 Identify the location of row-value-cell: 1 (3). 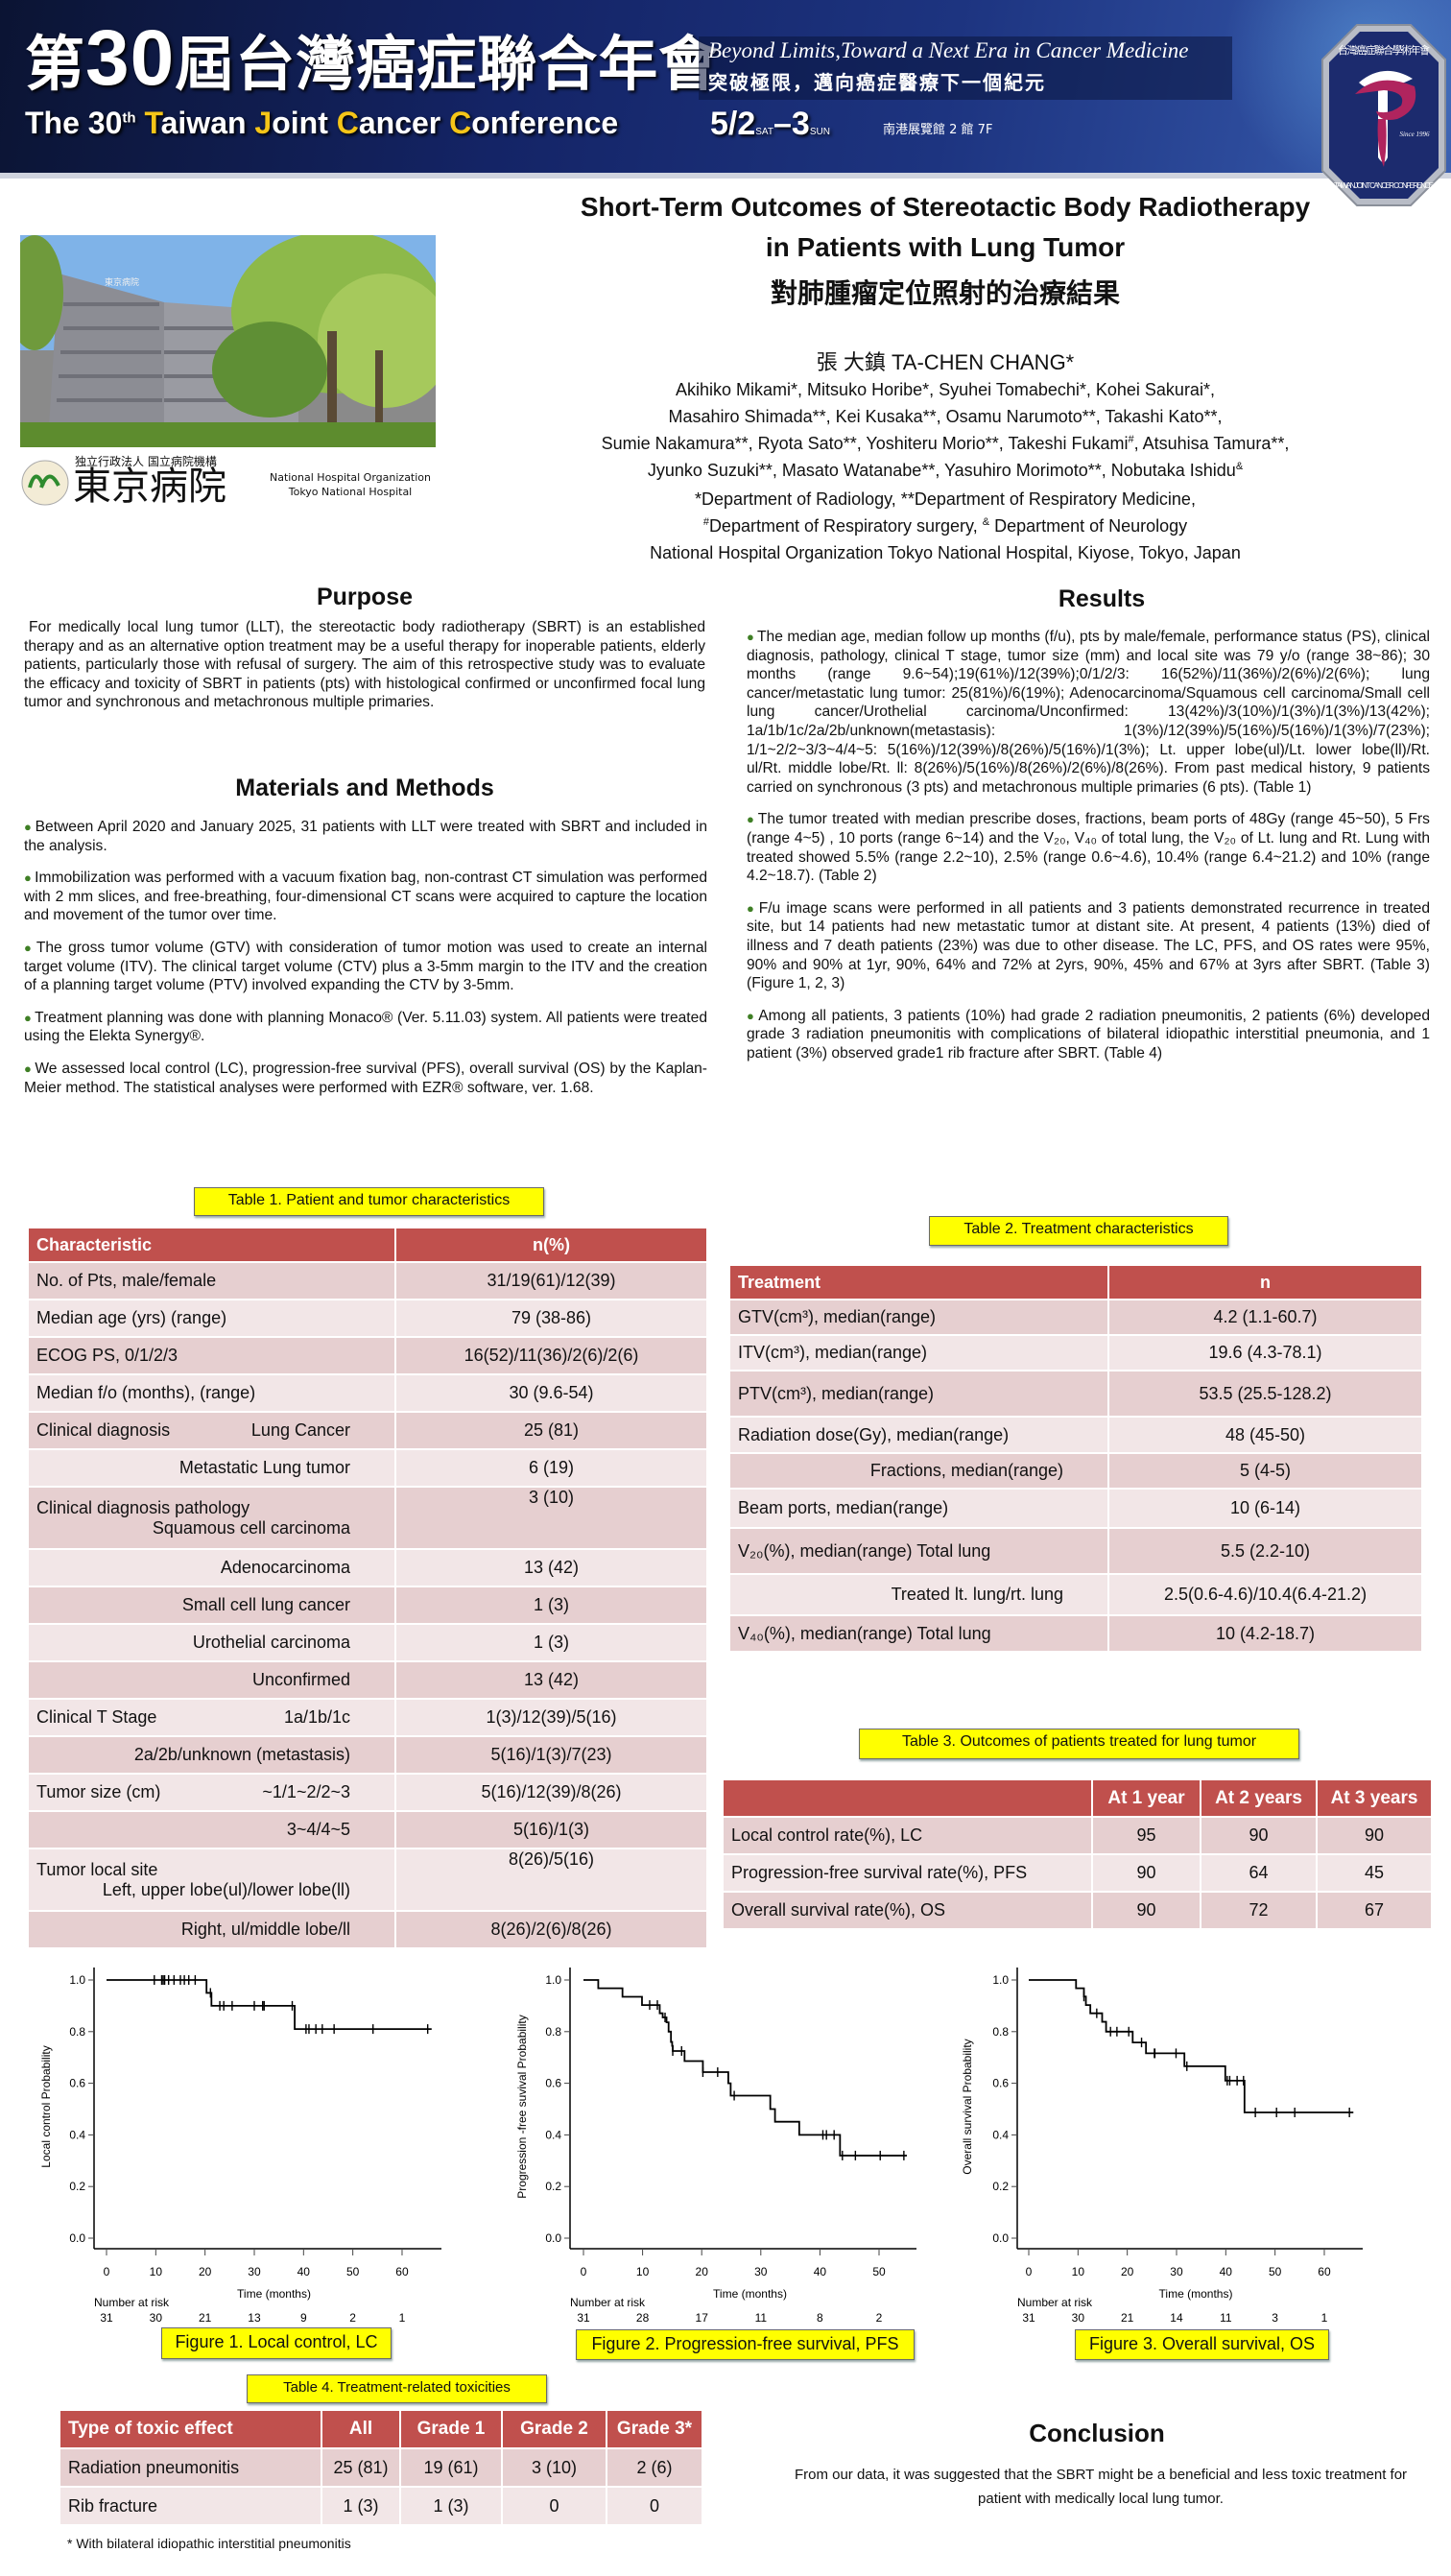
(552, 1605).